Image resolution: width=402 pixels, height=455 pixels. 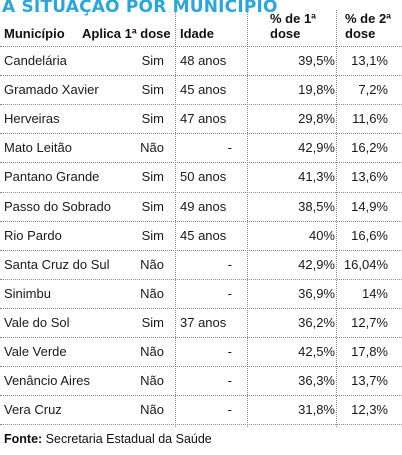 What do you see at coordinates (369, 206) in the screenshot?
I see `cell-pct2: 14,9%` at bounding box center [369, 206].